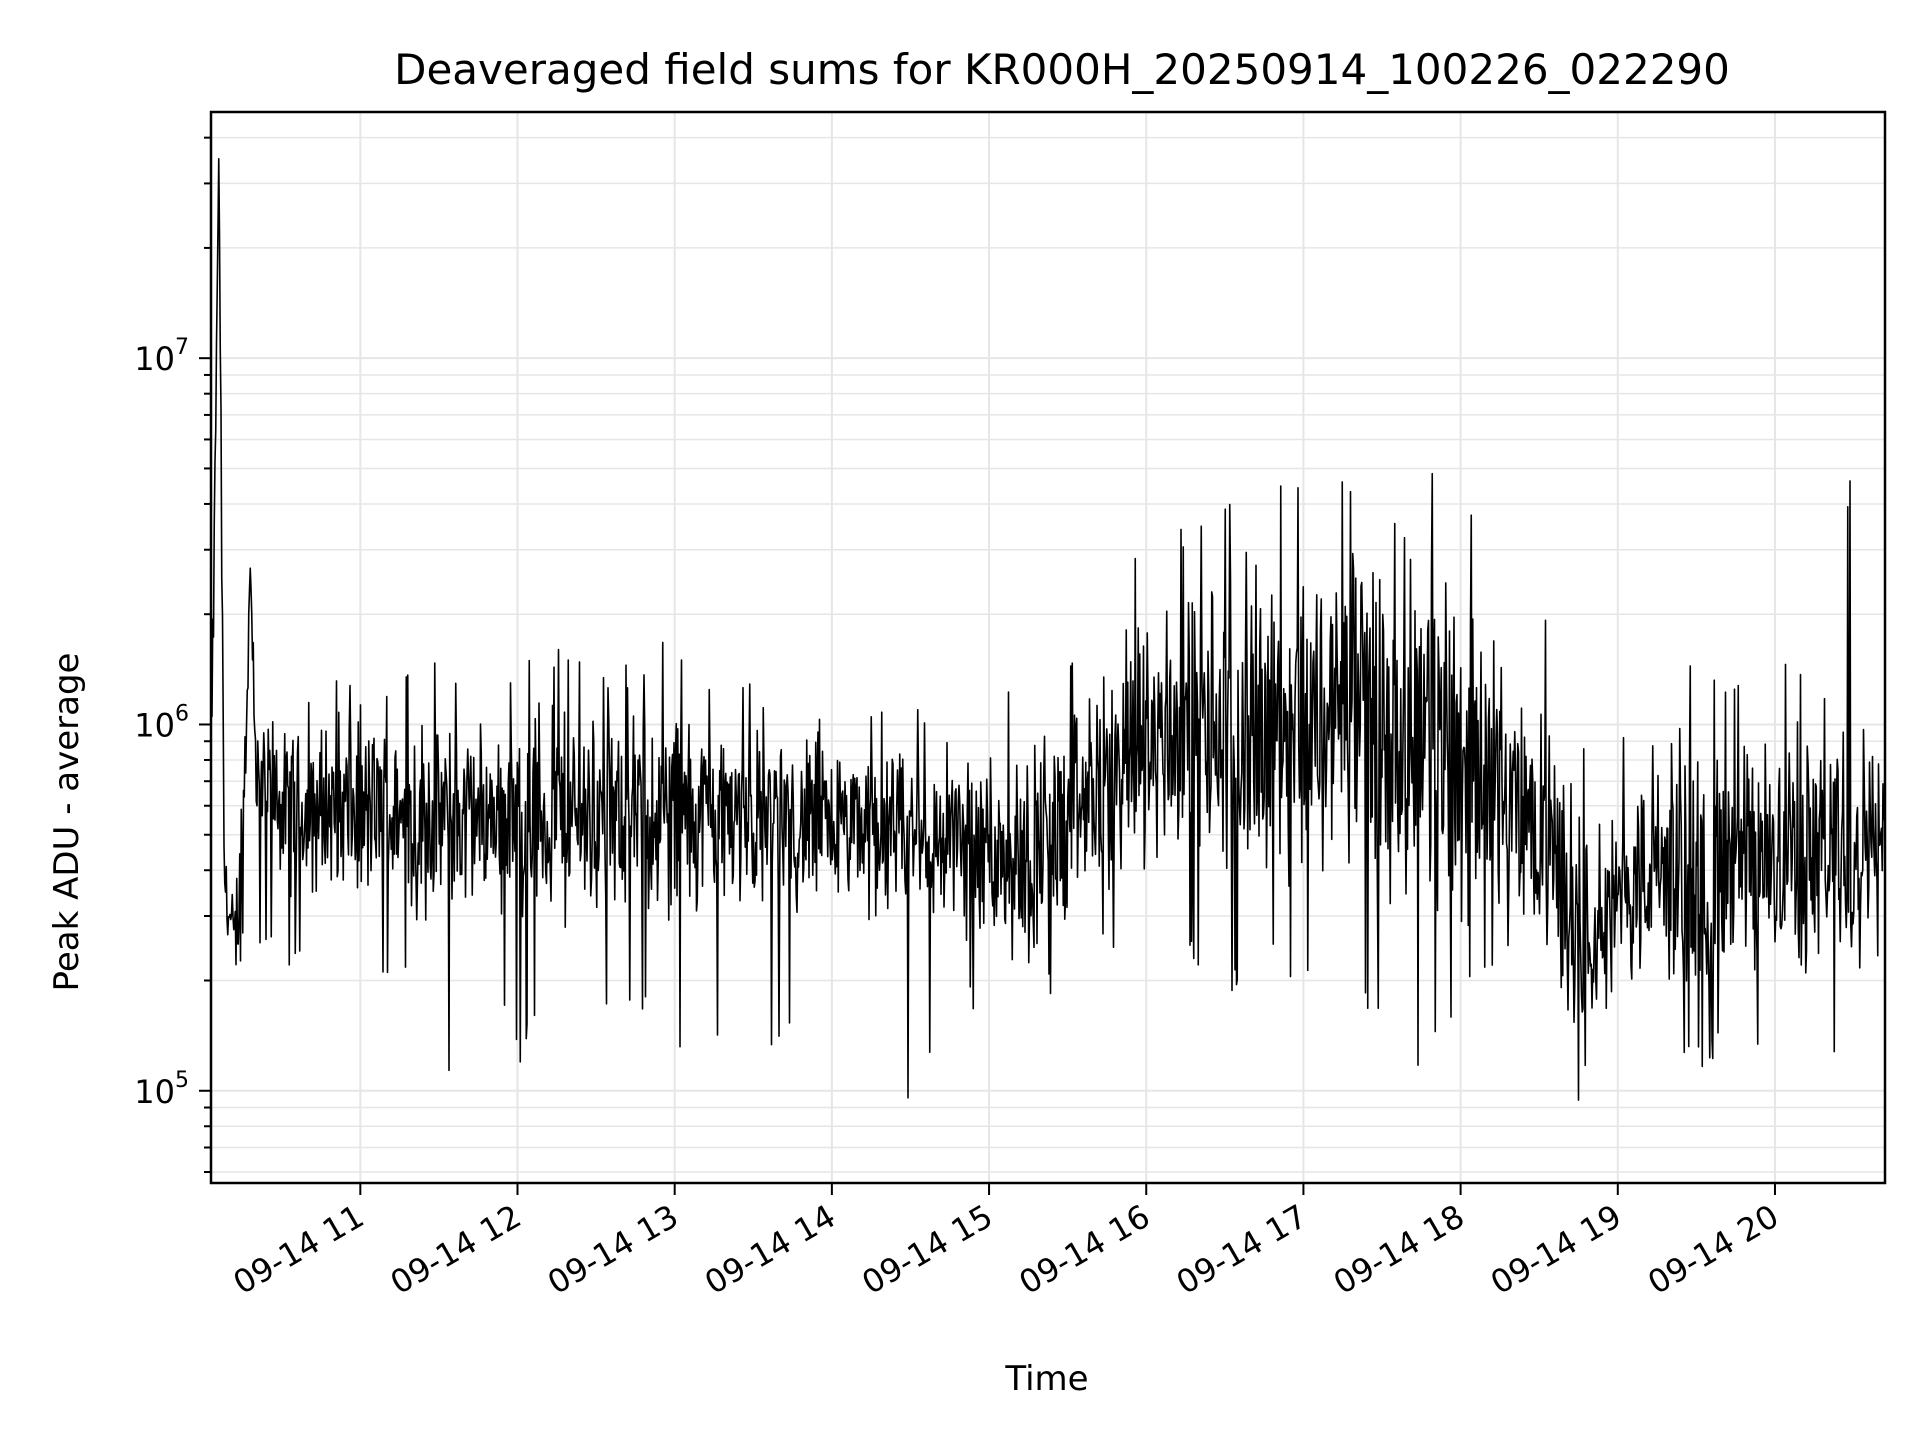  I want to click on y-tick-label-0: 10⁵, so click(161, 1089).